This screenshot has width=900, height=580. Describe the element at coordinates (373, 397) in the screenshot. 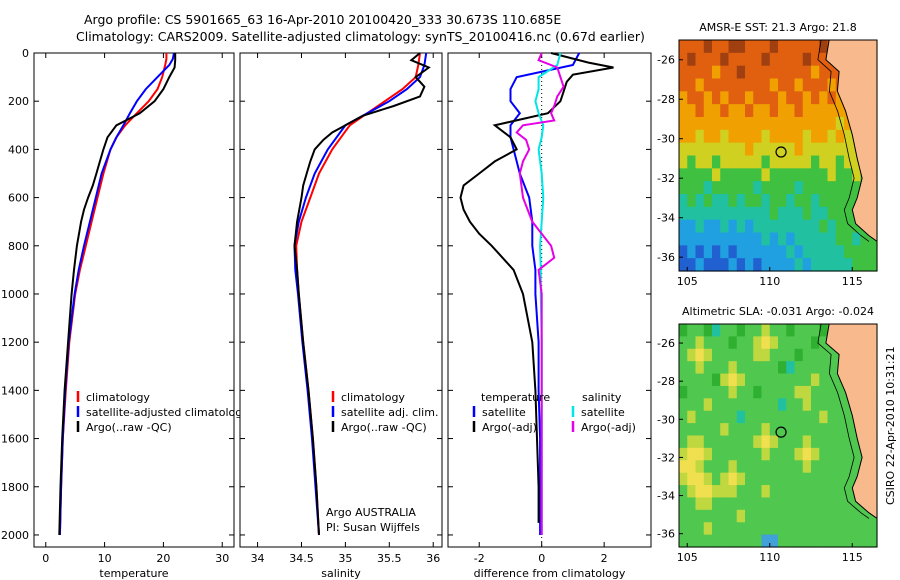

I see `legend-entry: climatology` at that location.